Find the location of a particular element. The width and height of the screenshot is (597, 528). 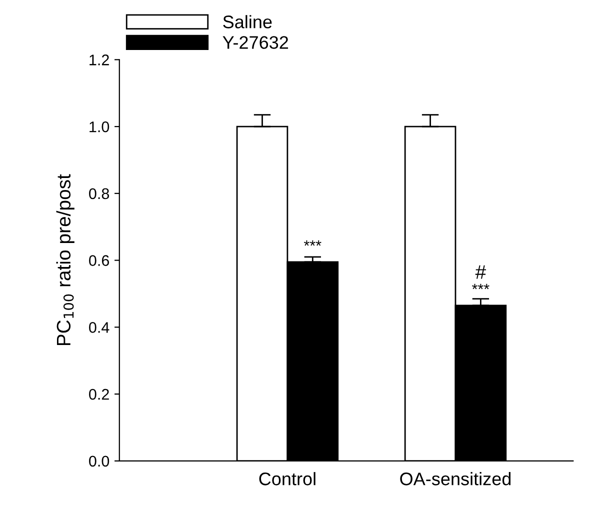

y-tick-label: 1.2 is located at coordinates (99, 60).